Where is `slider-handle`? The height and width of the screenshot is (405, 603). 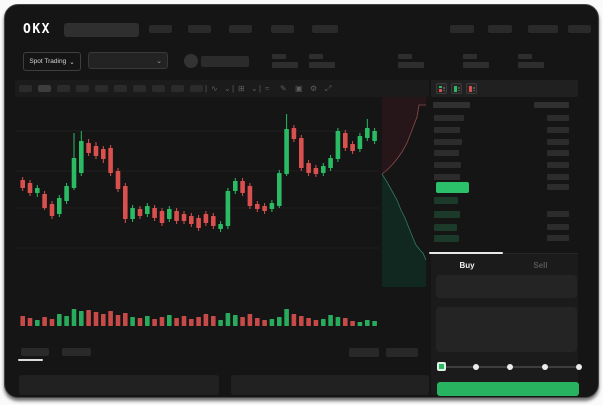 slider-handle is located at coordinates (441, 366).